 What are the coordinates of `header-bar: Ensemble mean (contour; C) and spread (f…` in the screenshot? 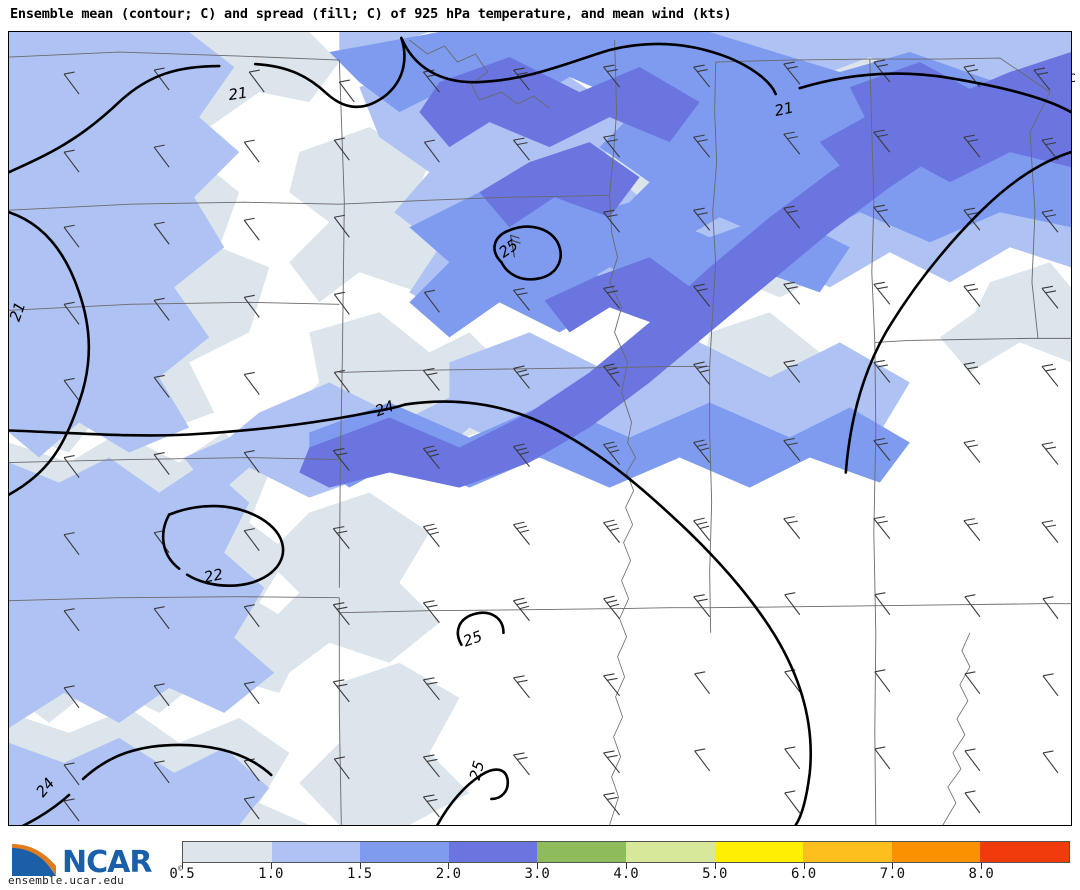 It's located at (540, 42).